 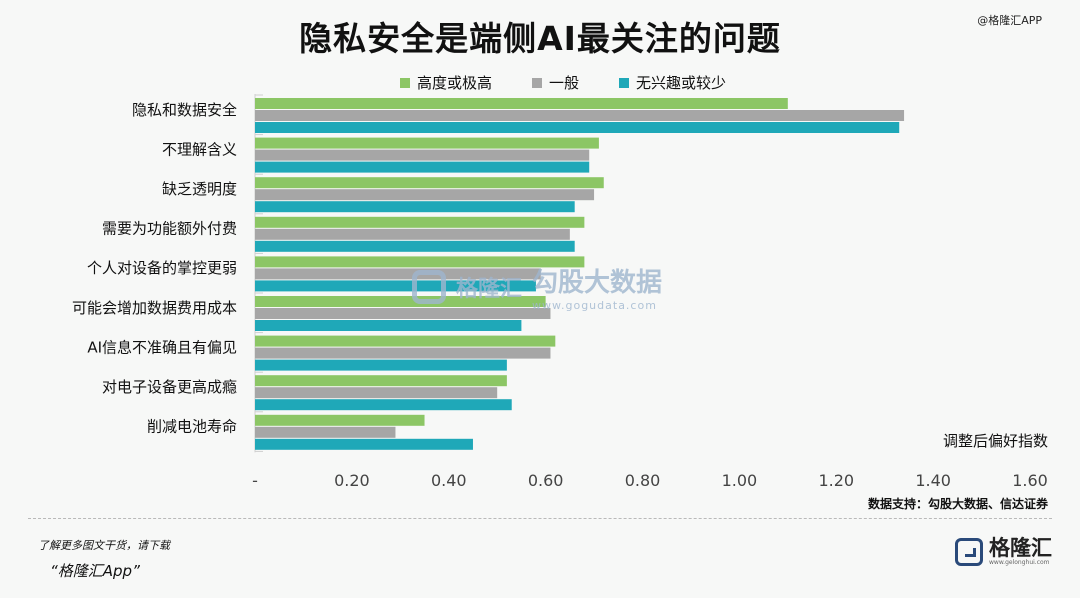 I want to click on legend-swatch-high, so click(x=405, y=82).